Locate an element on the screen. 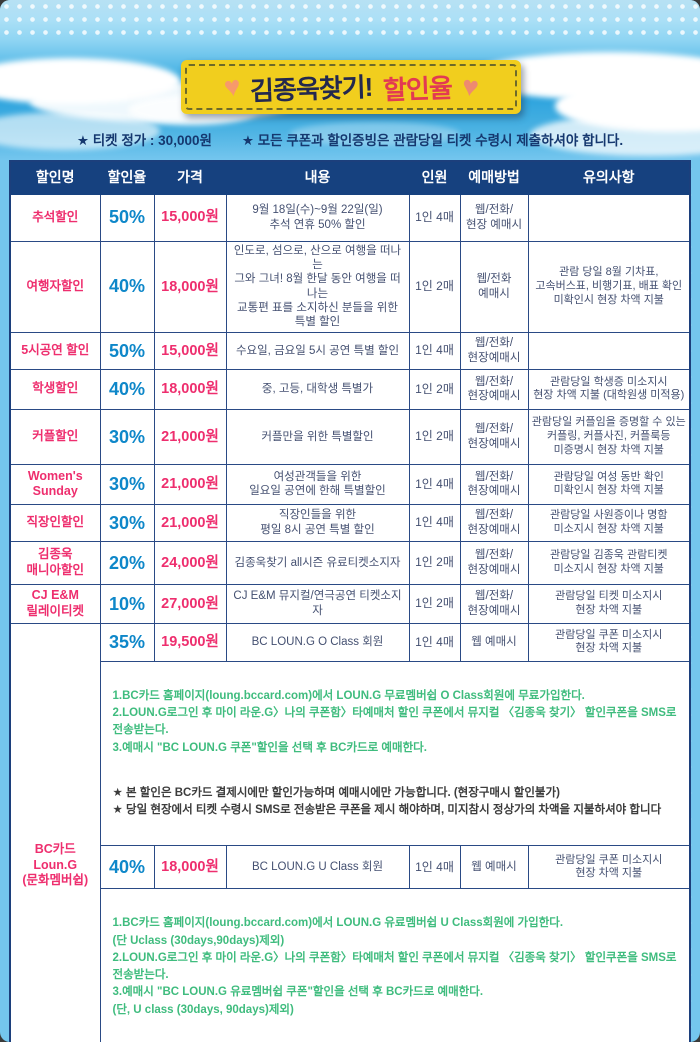 The image size is (700, 1042). discount-desc: 직장인들을 위한 평일 8시 공연 특별 할인 is located at coordinates (317, 522).